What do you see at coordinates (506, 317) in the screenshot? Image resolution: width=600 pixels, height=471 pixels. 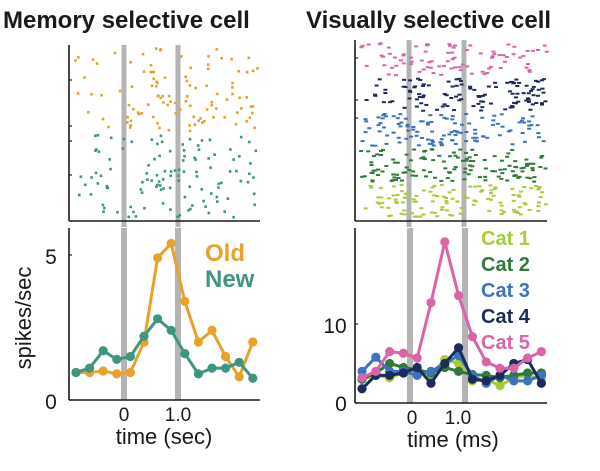 I see `legend-cat-4: Cat 4` at bounding box center [506, 317].